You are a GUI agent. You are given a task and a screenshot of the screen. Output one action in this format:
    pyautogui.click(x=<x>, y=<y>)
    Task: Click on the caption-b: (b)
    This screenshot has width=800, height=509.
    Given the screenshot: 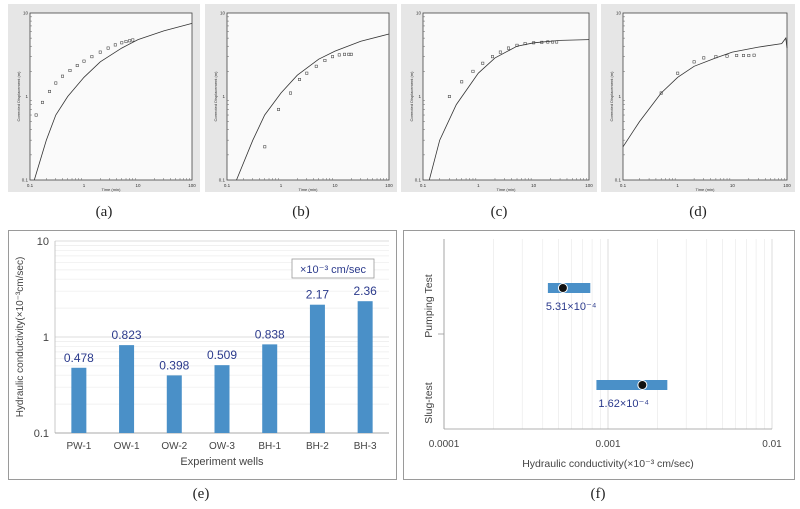 What is the action you would take?
    pyautogui.click(x=301, y=212)
    